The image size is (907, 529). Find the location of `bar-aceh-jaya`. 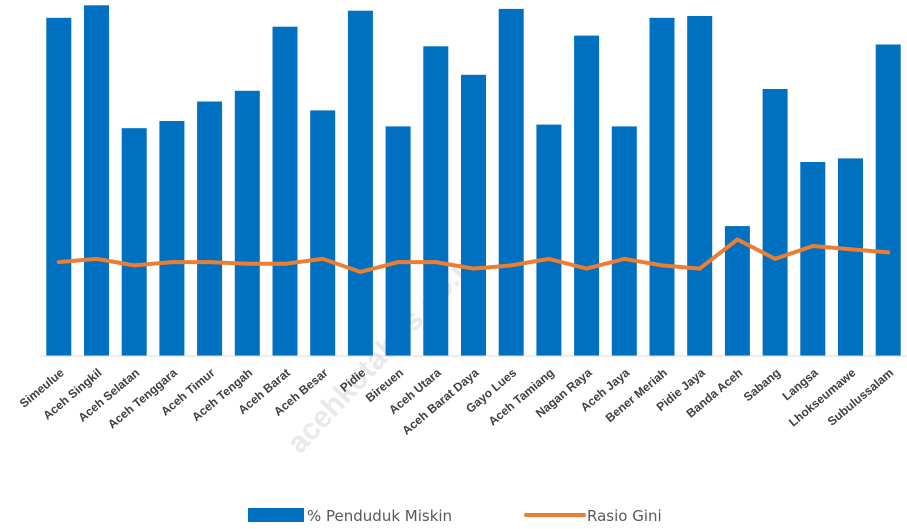

bar-aceh-jaya is located at coordinates (624, 241).